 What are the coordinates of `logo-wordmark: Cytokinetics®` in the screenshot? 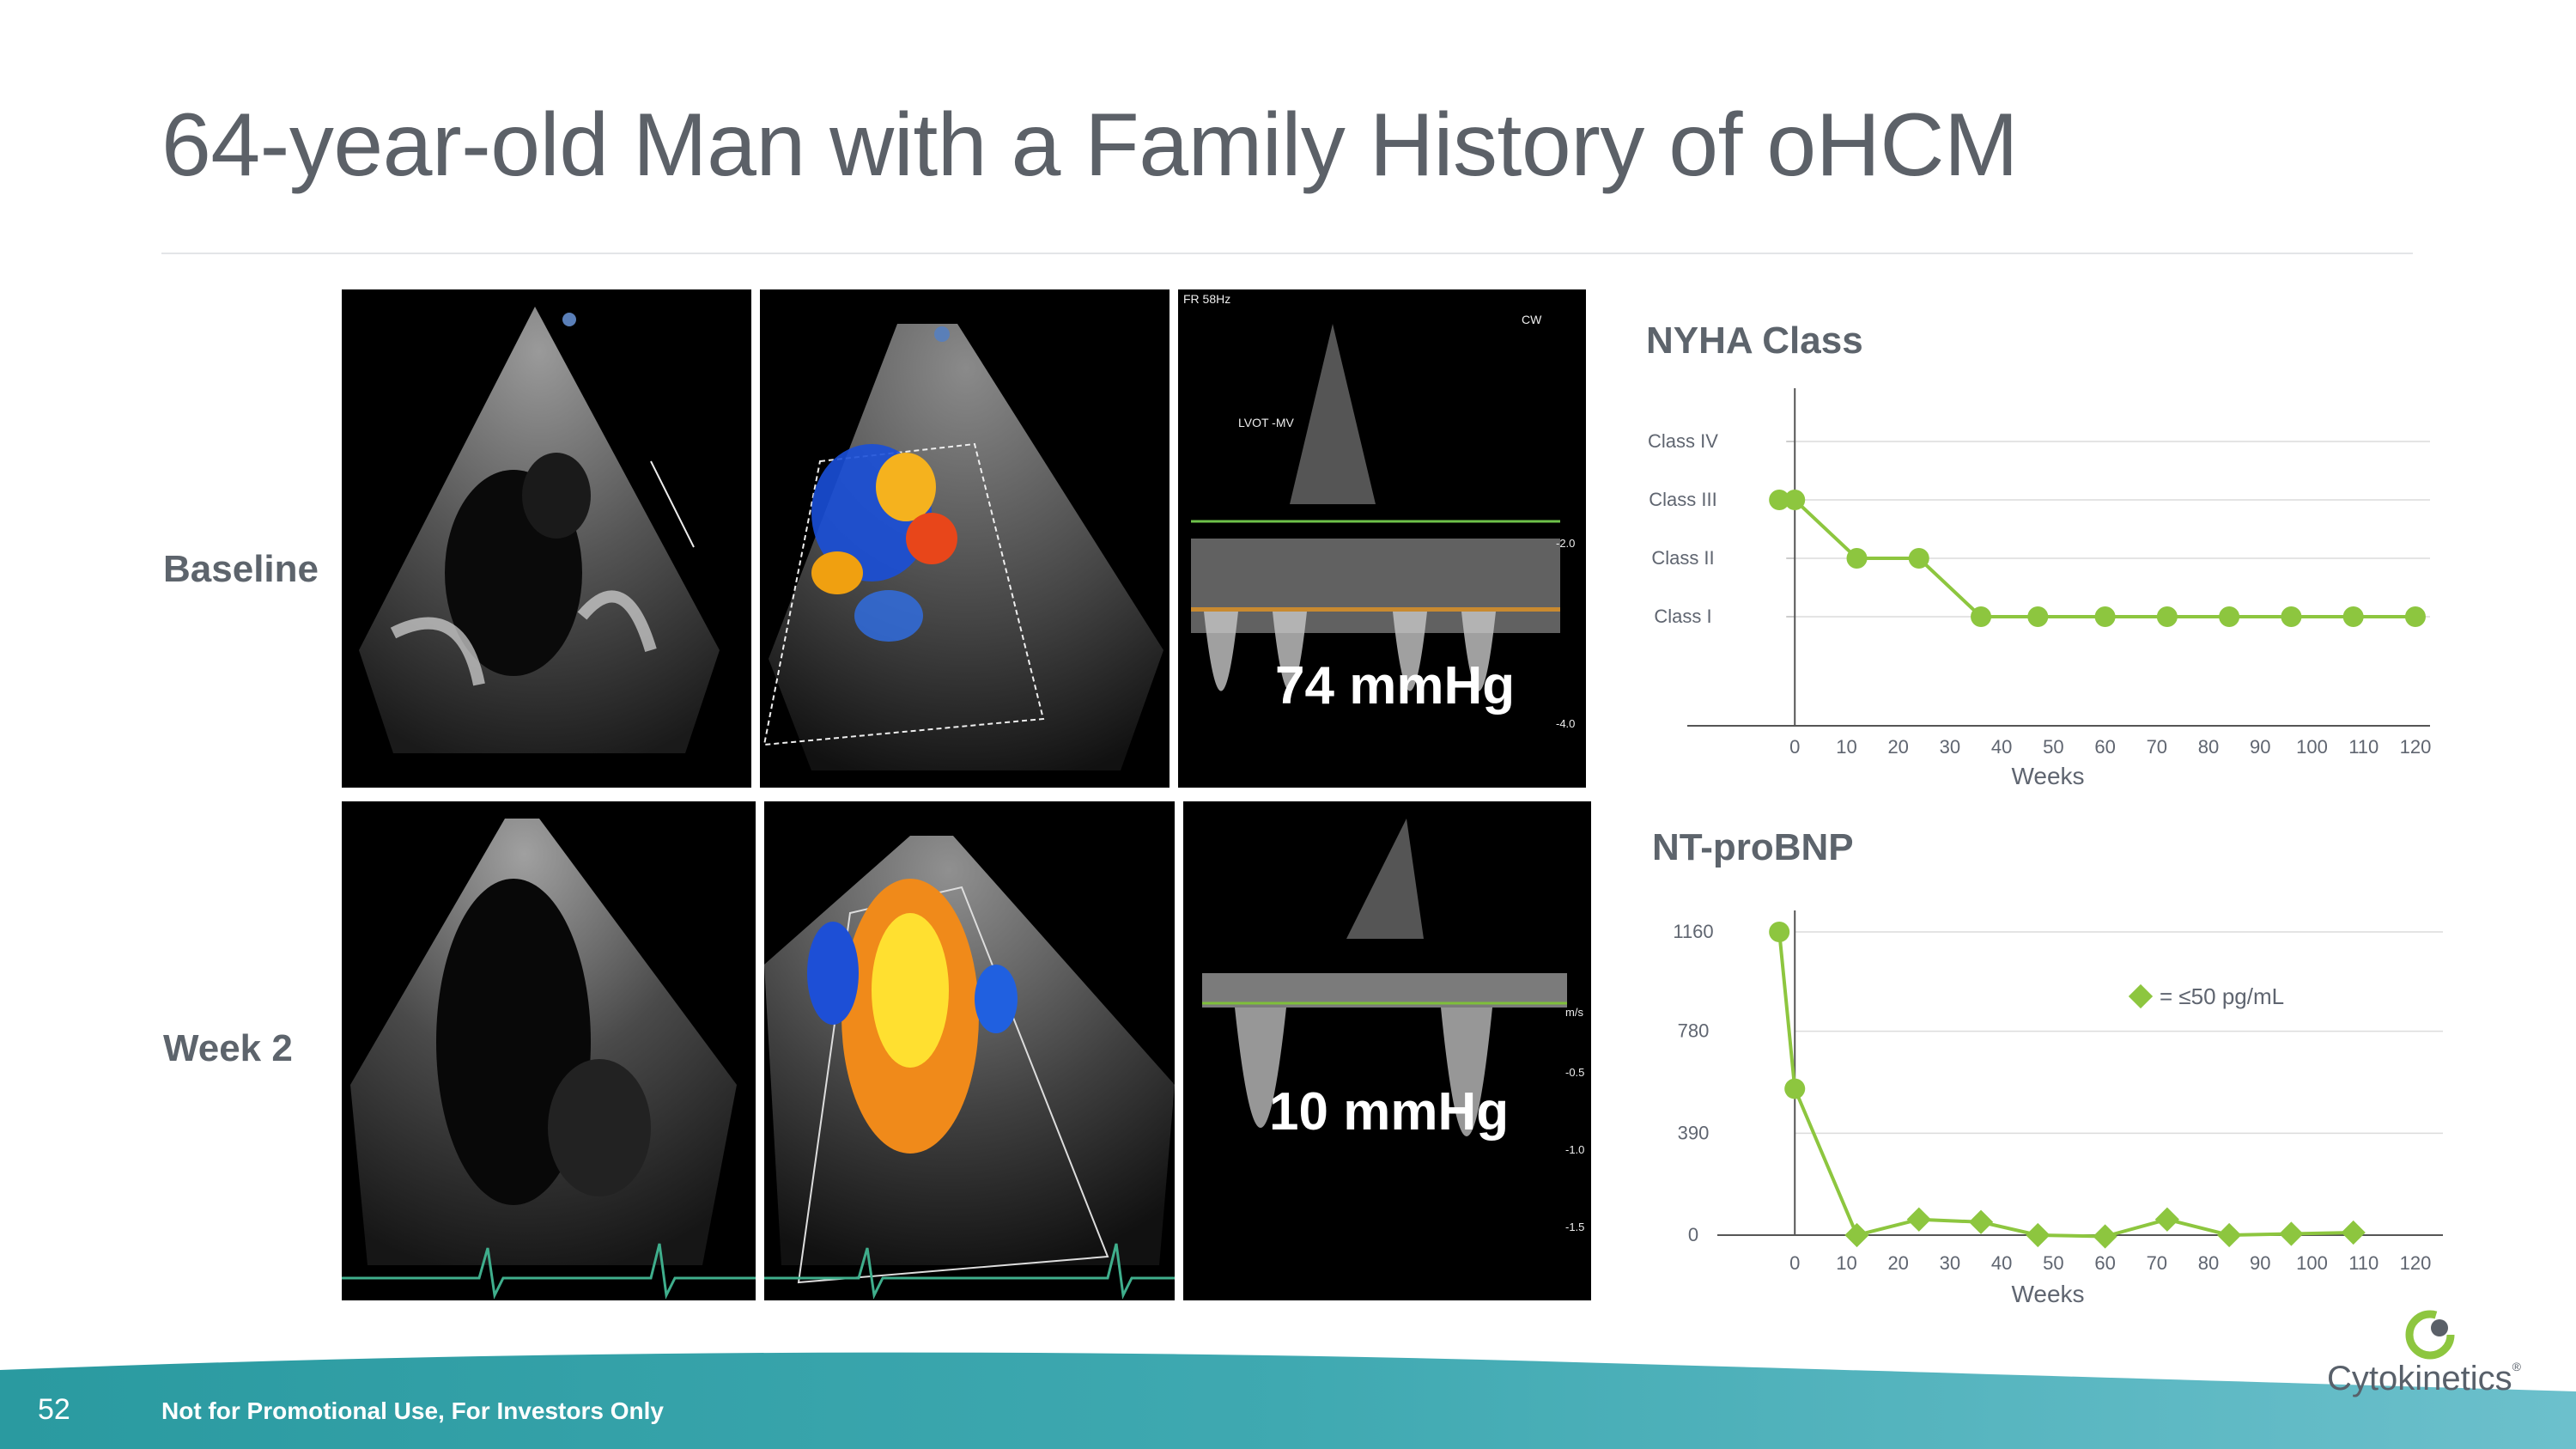 It's located at (2424, 1379).